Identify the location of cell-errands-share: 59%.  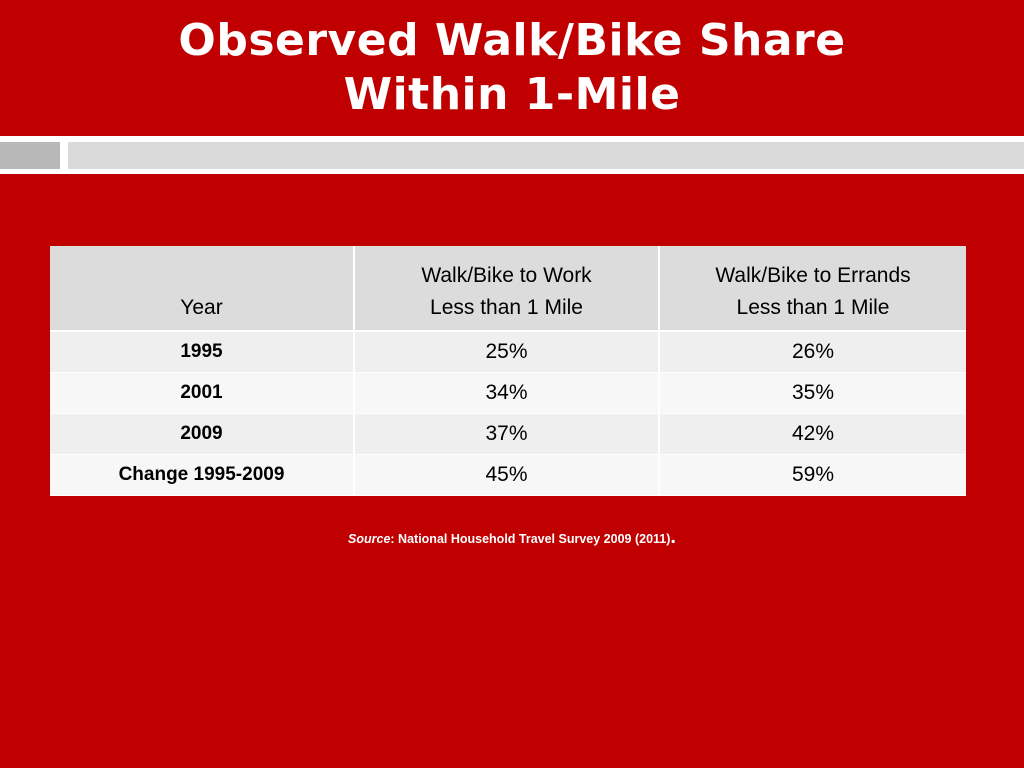
(812, 475).